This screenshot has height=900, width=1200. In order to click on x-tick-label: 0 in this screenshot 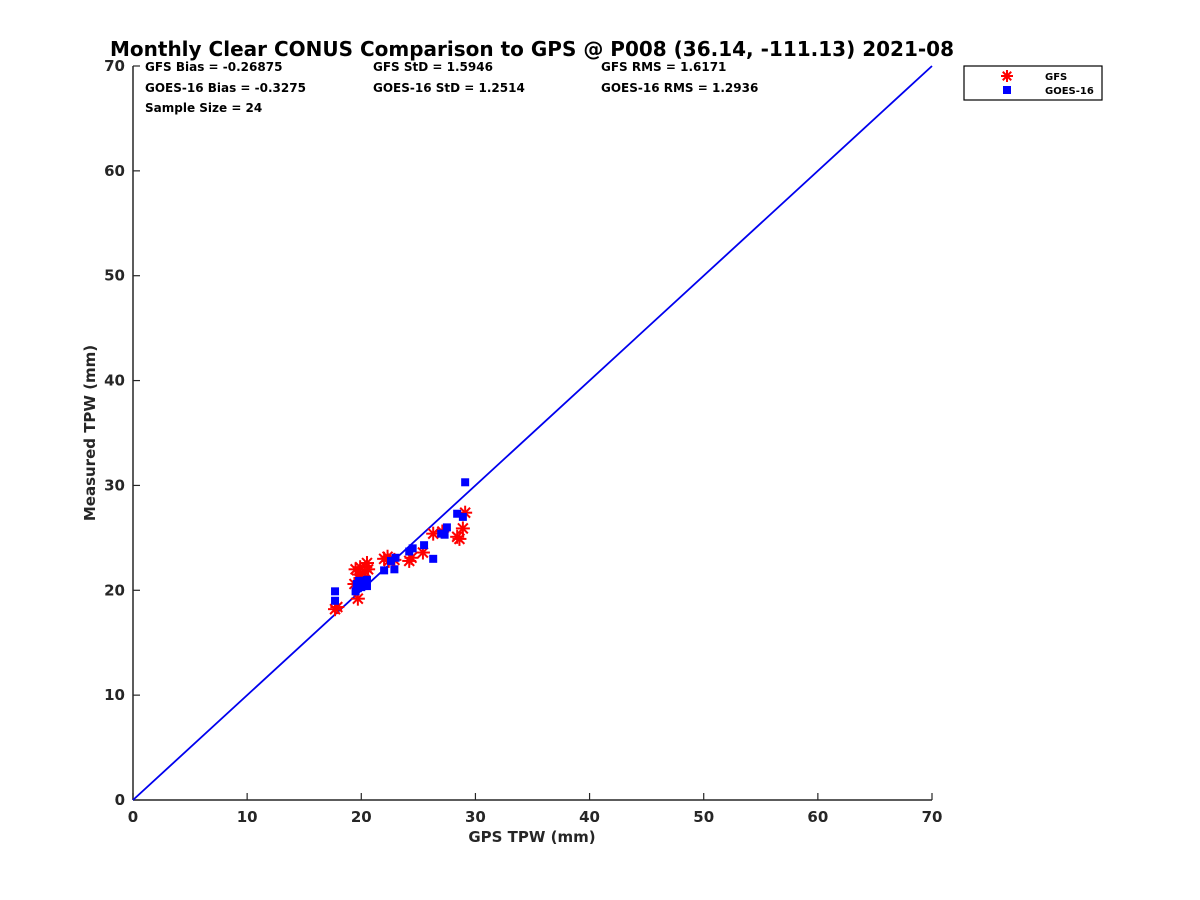, I will do `click(133, 817)`.